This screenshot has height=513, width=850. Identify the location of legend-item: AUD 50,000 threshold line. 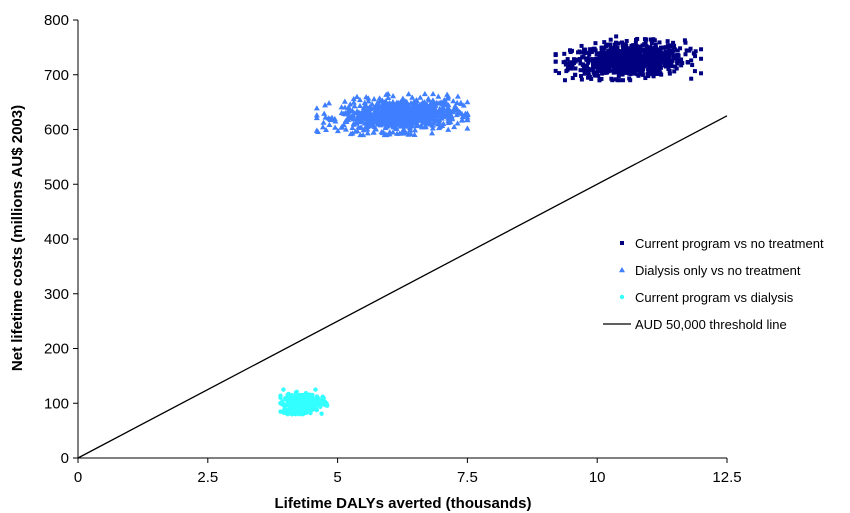
(695, 324).